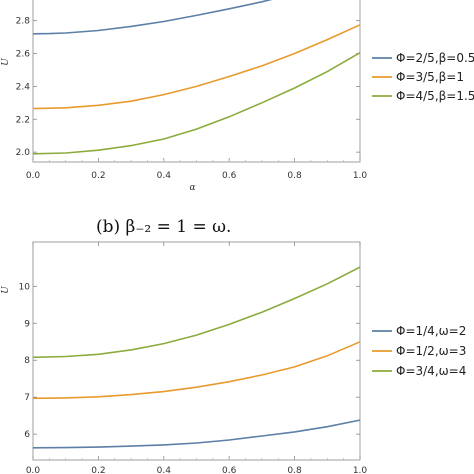 The image size is (474, 474). What do you see at coordinates (23, 153) in the screenshot?
I see `y-tick-label: 2.0` at bounding box center [23, 153].